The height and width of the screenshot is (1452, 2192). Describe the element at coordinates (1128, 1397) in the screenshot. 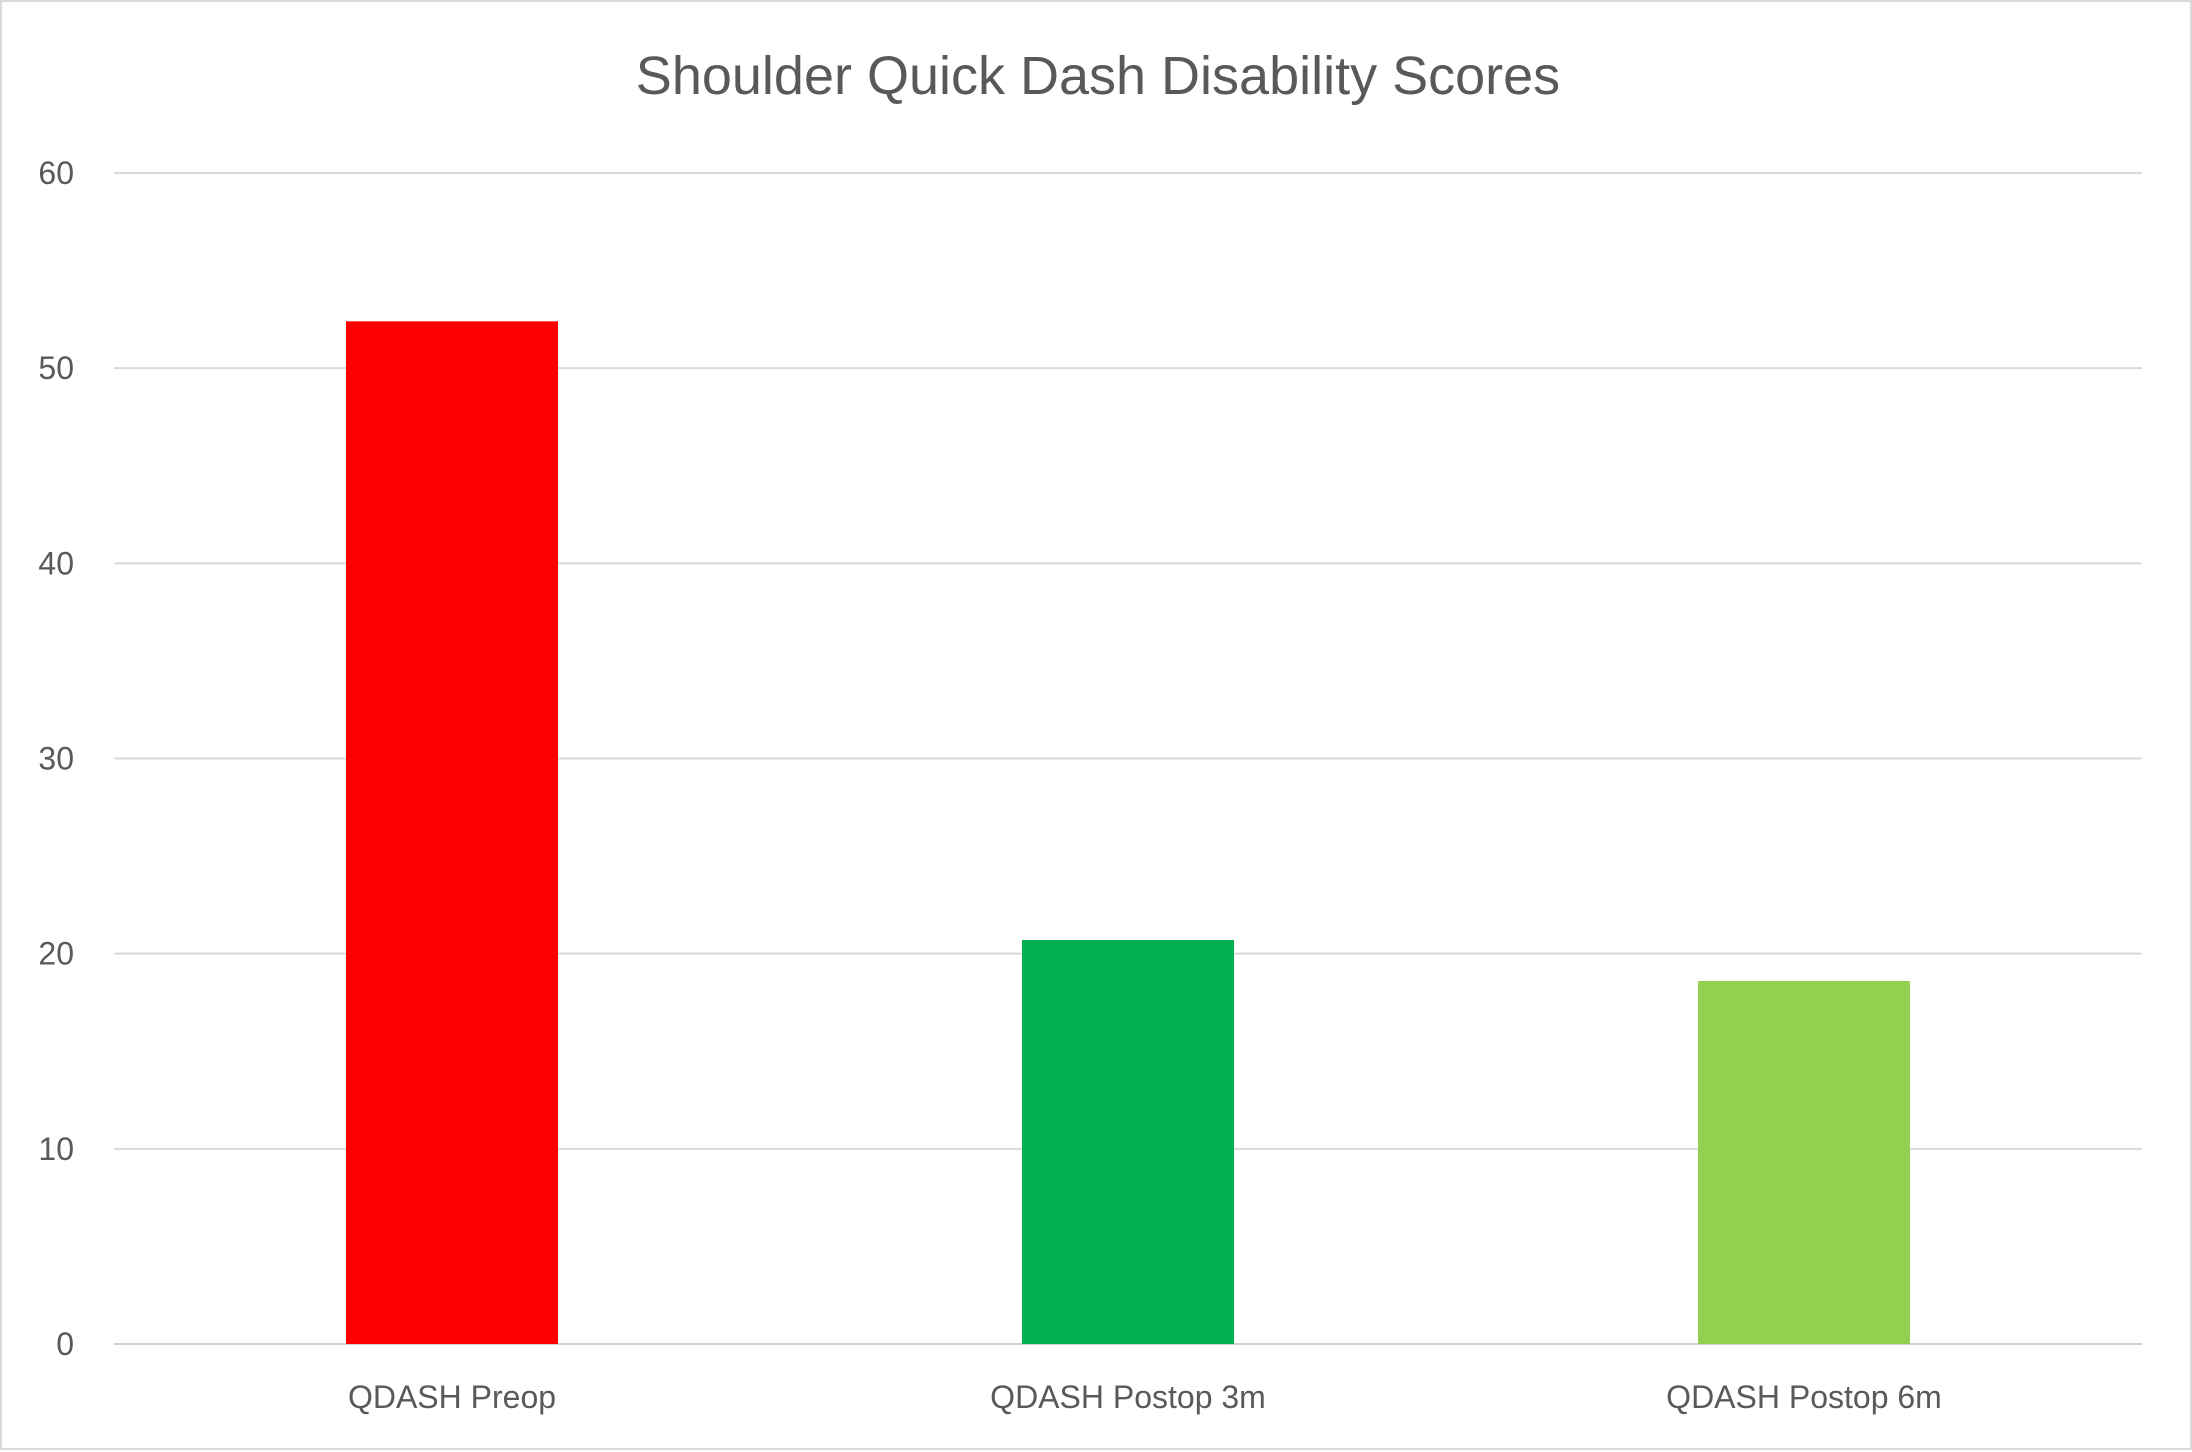

I see `x-tick-label: QDASH Postop 3m` at that location.